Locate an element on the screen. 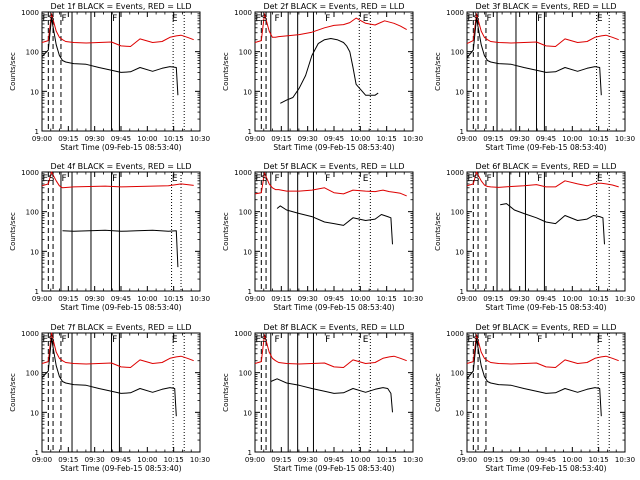 The height and width of the screenshot is (480, 640). panel-title: Det 3f BLACK = Events, RED = LLD is located at coordinates (545, 6).